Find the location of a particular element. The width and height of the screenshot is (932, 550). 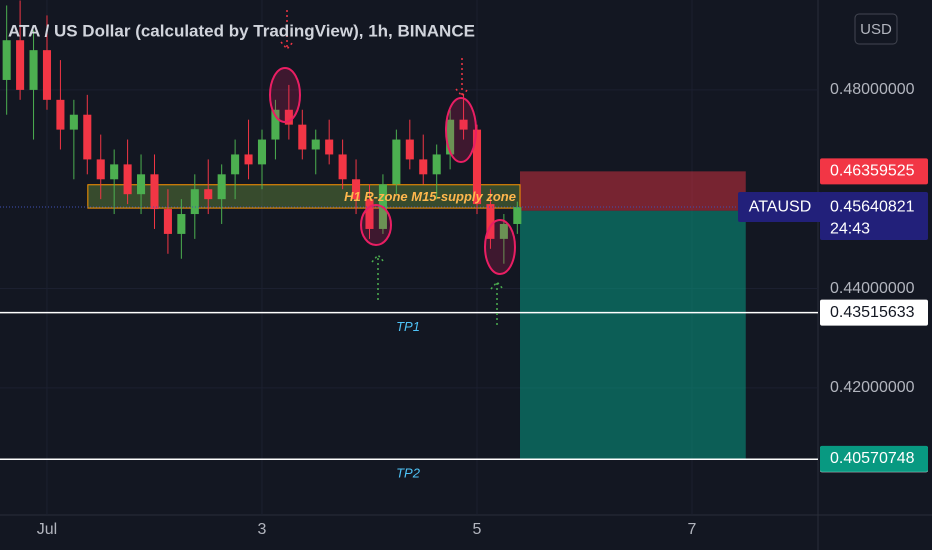

y-tick-label: 0.44000000 is located at coordinates (872, 288).